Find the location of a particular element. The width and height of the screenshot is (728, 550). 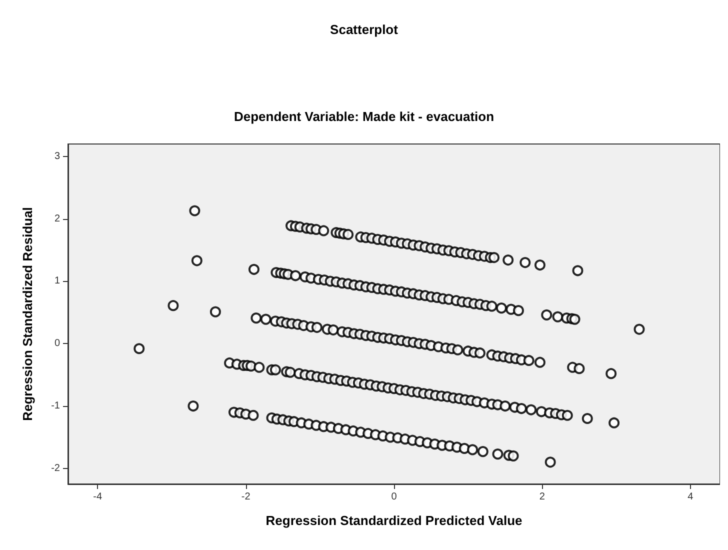

x-tick-label: -2 is located at coordinates (246, 497).